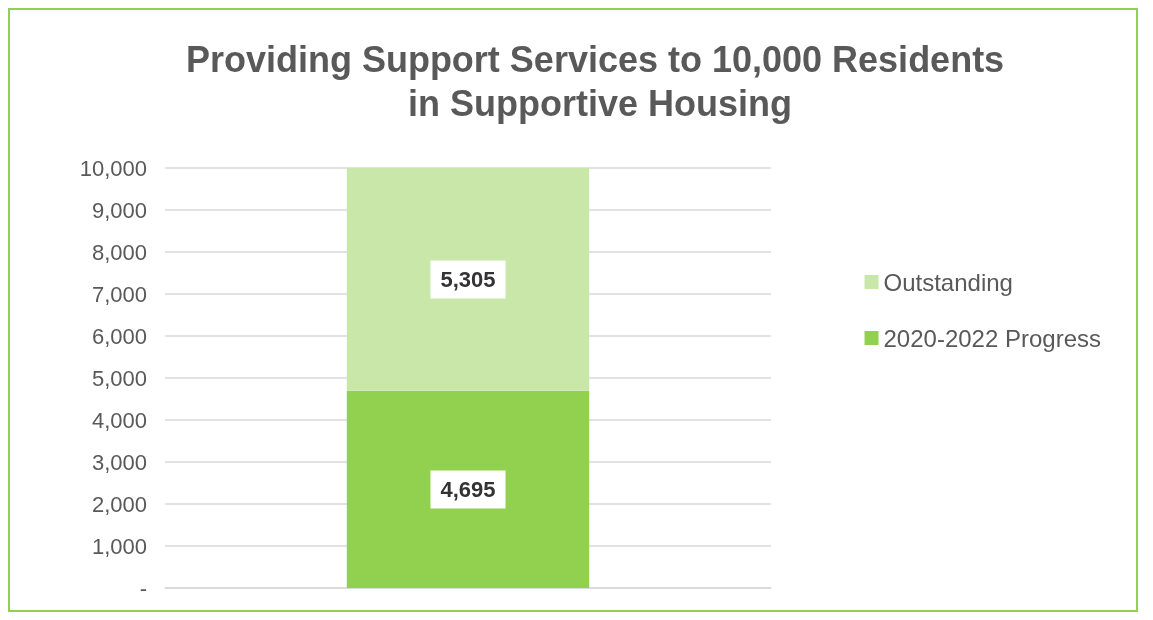  Describe the element at coordinates (119, 378) in the screenshot. I see `y-tick-label: 5,000` at that location.